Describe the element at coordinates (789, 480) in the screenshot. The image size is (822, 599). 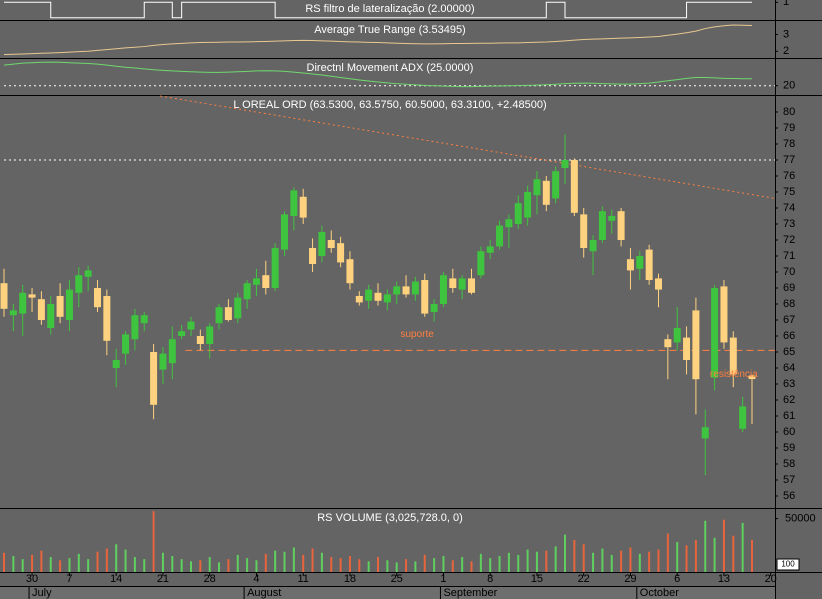
I see `y-tick-label: 57` at that location.